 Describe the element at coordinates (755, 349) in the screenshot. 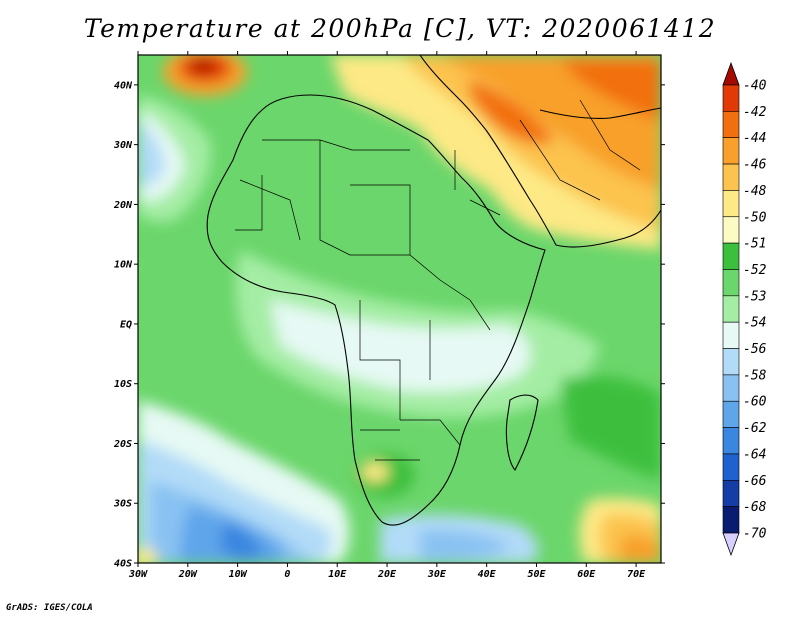

I see `colorbar-label: -56` at that location.